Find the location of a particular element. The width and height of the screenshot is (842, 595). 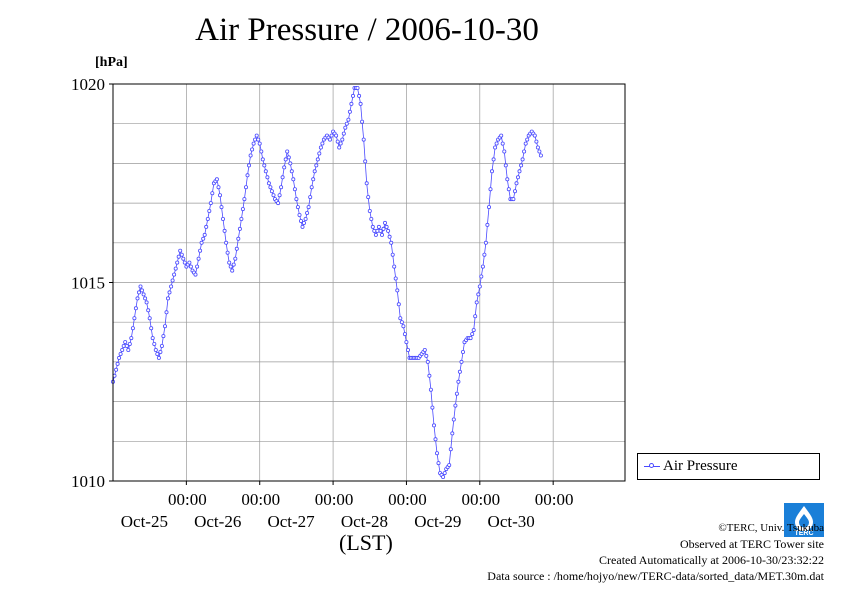

x-axis-label: (LST) is located at coordinates (366, 542).